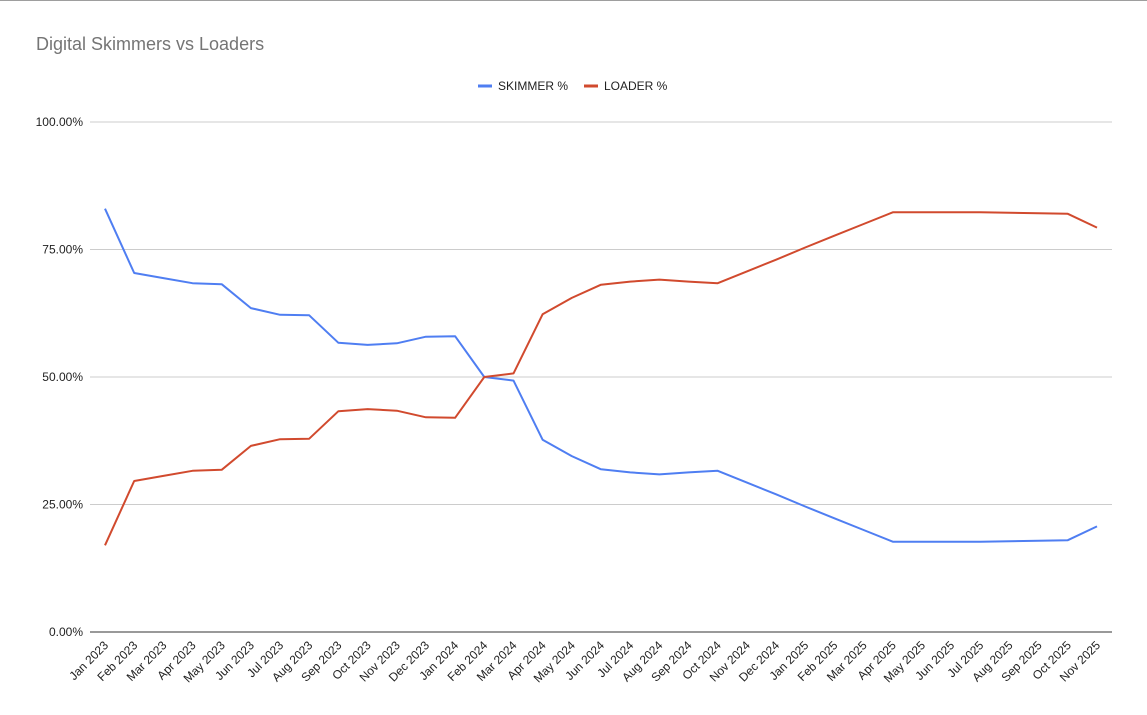 This screenshot has height=715, width=1147. Describe the element at coordinates (573, 86) in the screenshot. I see `legend: SKIMMER % LOADER %` at that location.